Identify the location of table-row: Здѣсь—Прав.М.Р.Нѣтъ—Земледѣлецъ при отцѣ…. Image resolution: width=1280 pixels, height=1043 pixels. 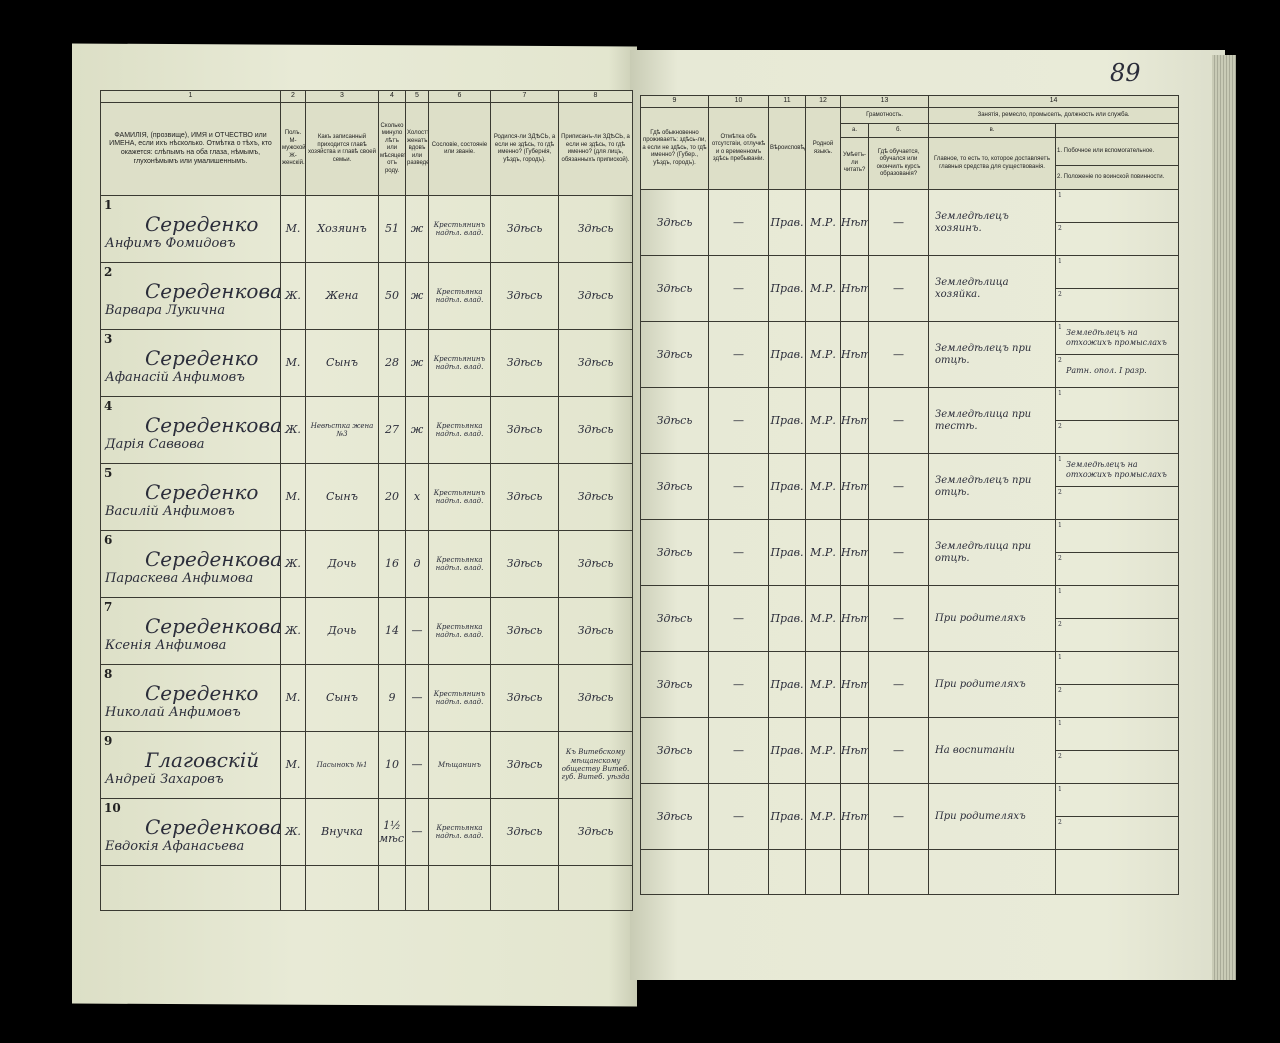
(910, 486).